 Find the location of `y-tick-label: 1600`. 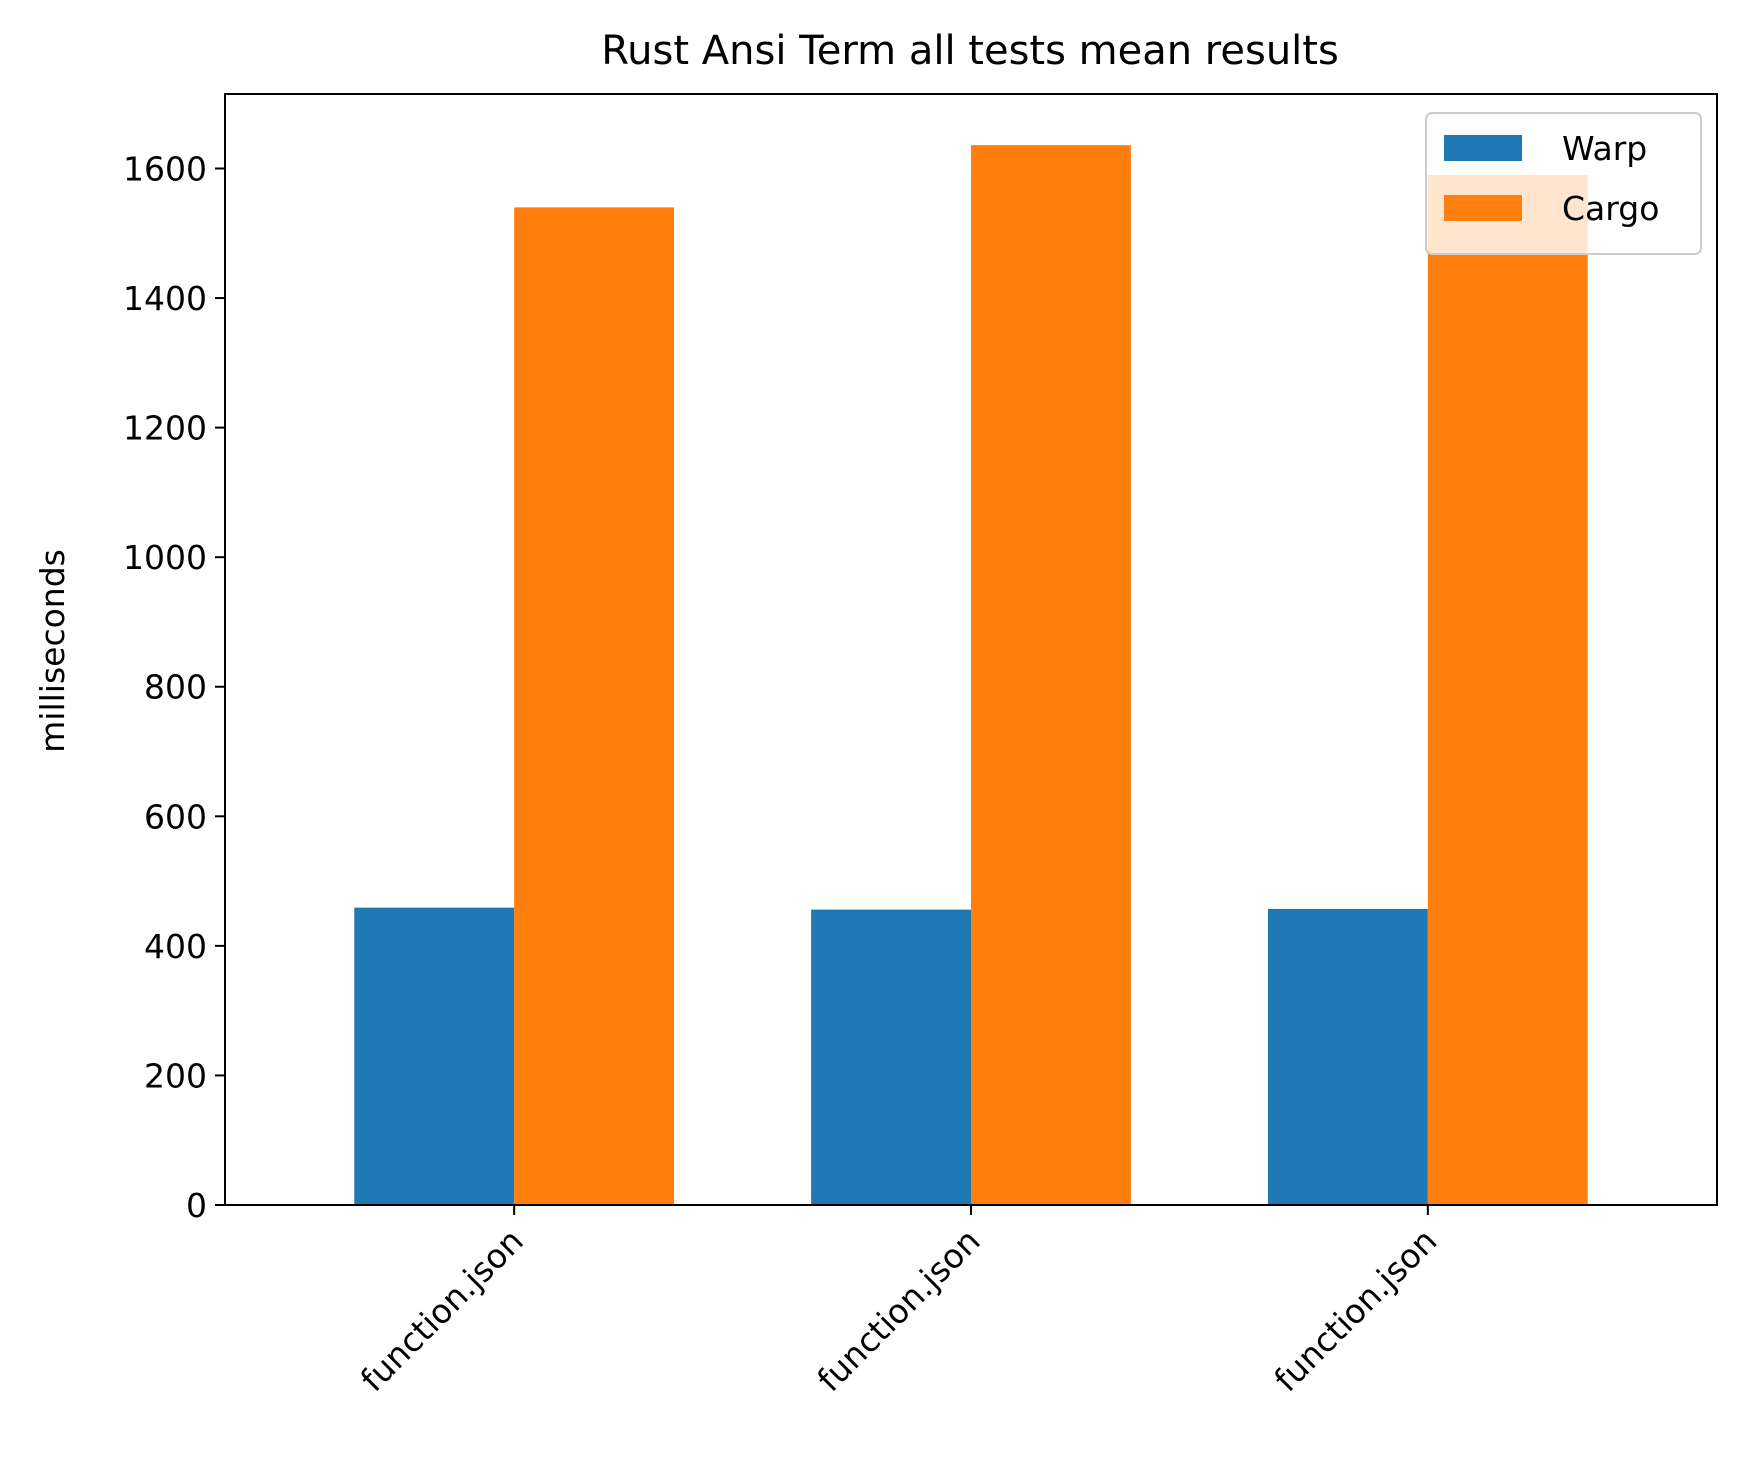

y-tick-label: 1600 is located at coordinates (165, 168).